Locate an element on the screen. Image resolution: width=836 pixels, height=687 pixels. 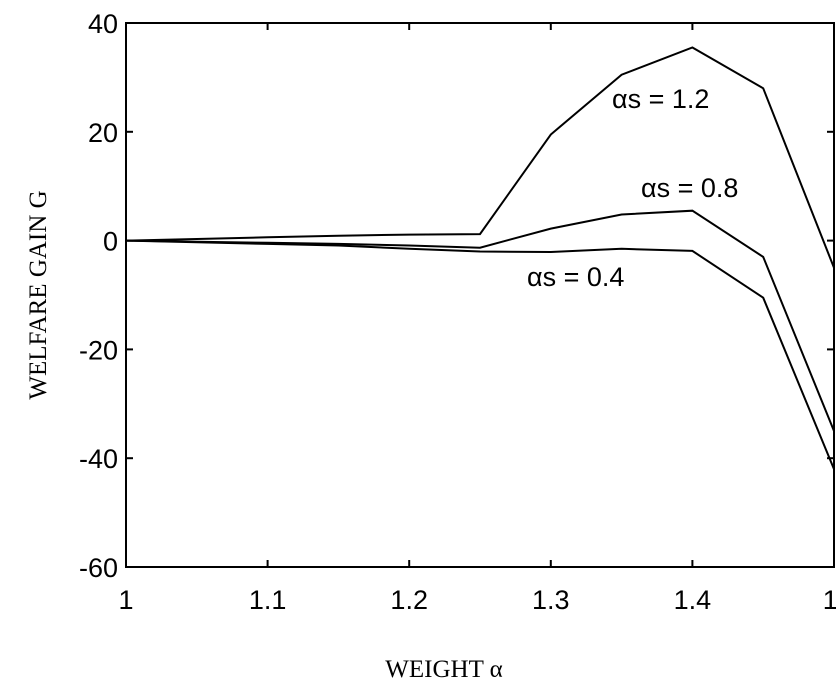
series-labels: αs = 1.2 αs = 0.8 αs = 0.4 is located at coordinates (632, 188).